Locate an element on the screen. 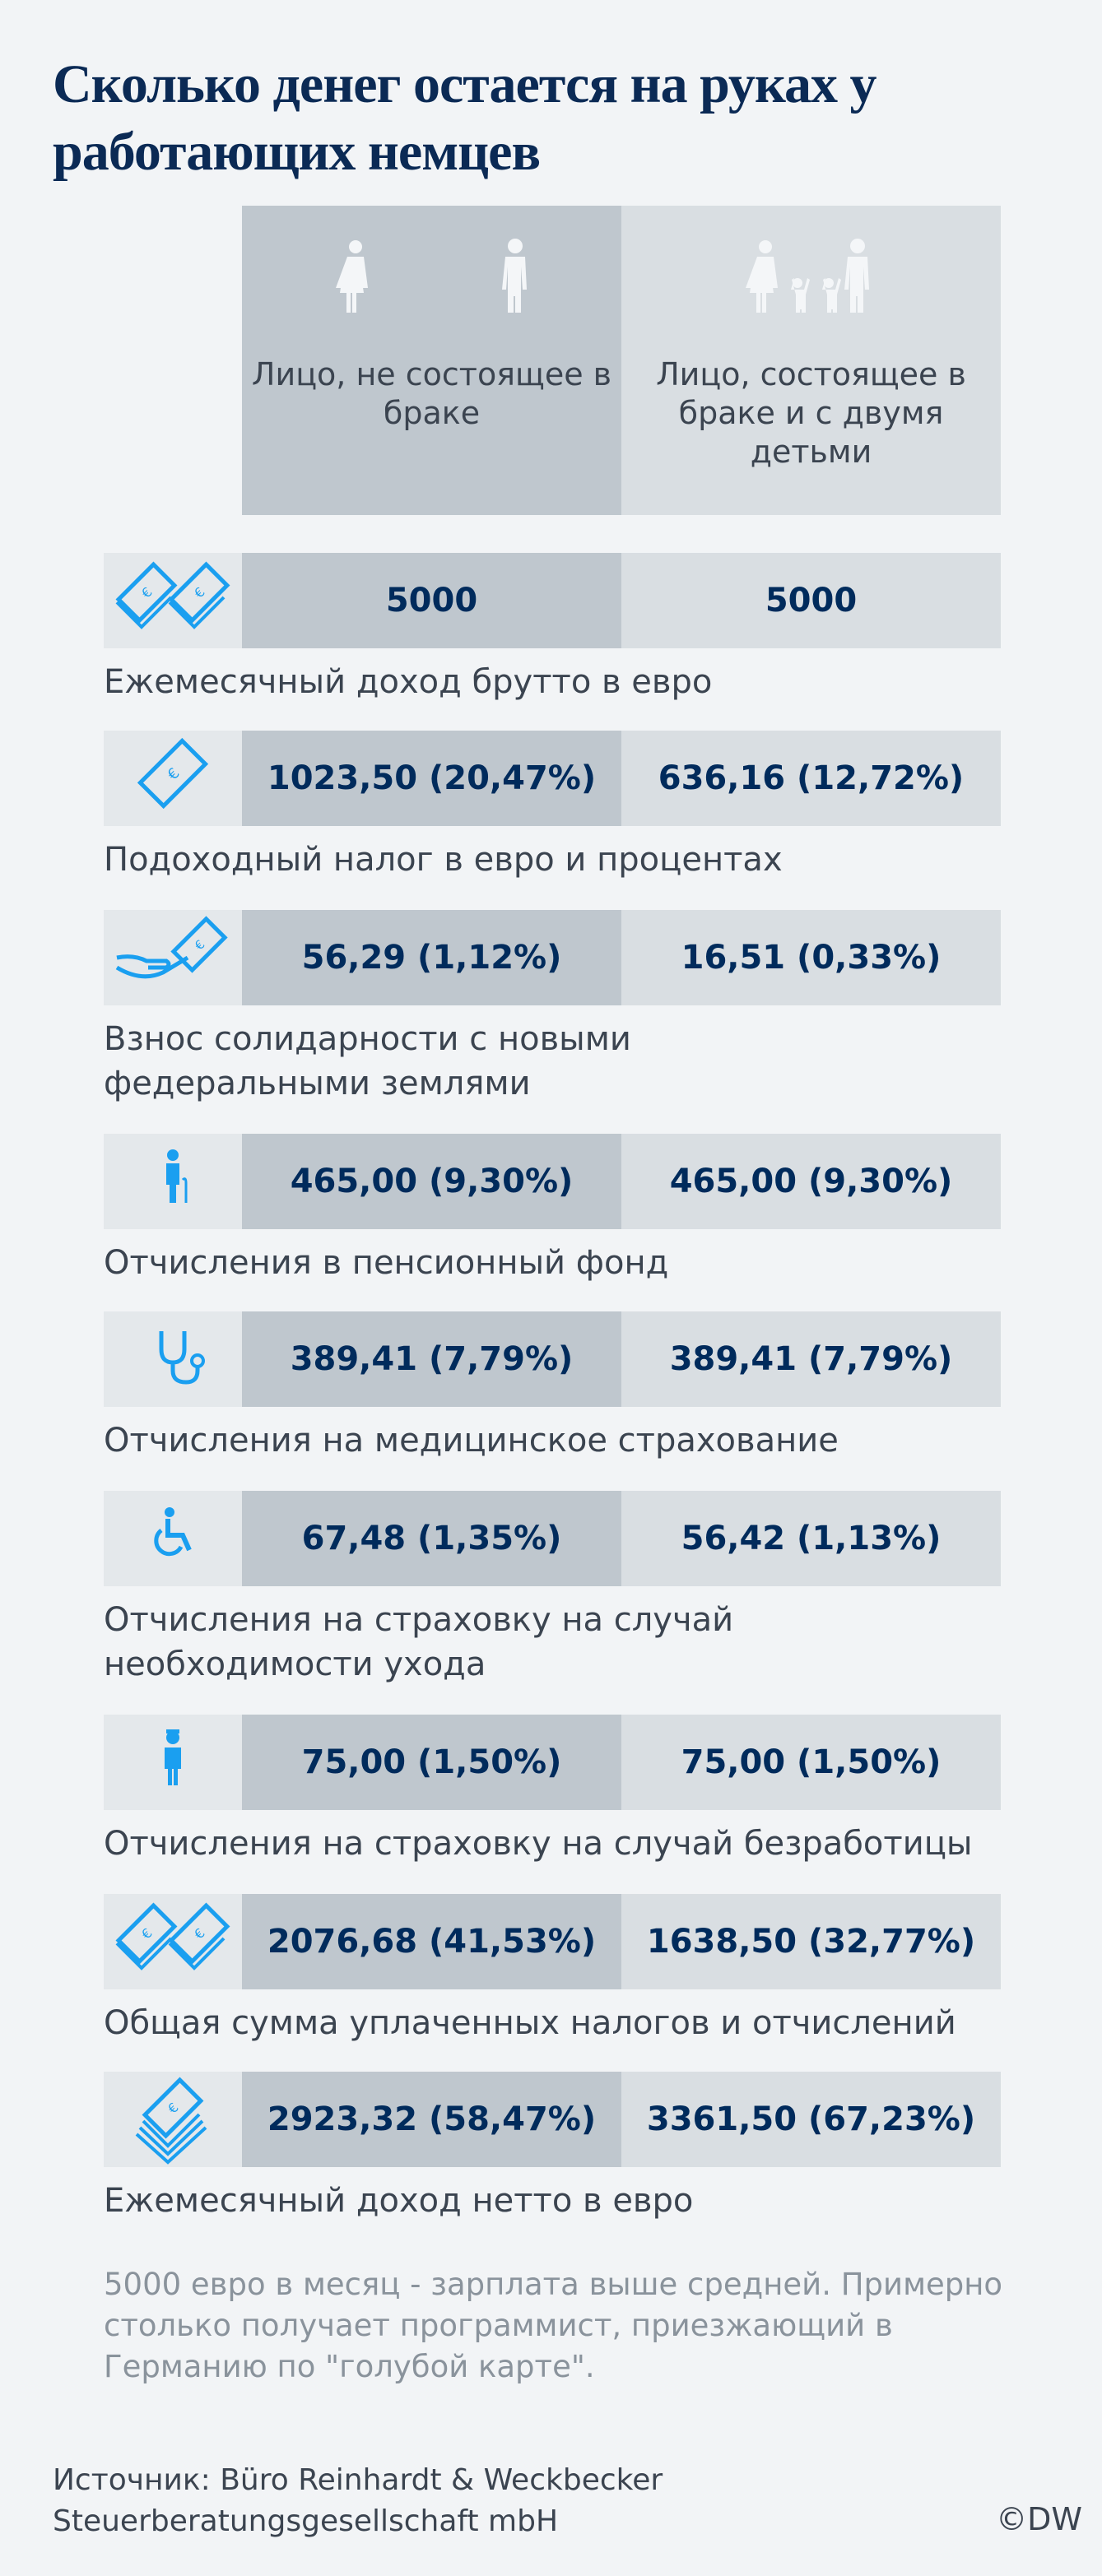 The width and height of the screenshot is (1102, 2576). table-row: 75,00 (1,50%) 75,00 (1,50%) is located at coordinates (552, 1762).